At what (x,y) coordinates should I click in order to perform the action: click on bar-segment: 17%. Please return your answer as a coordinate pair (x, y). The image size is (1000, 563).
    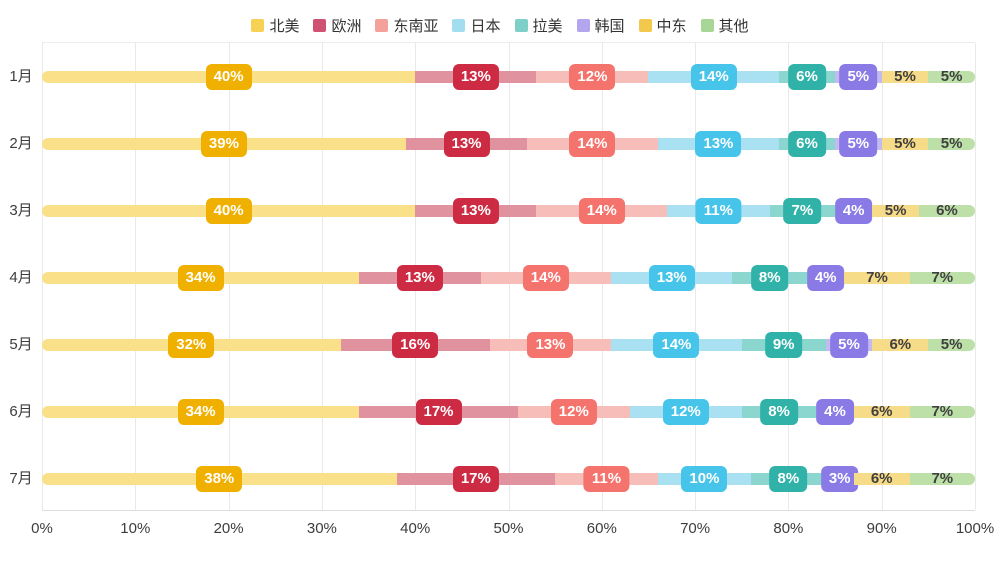
    Looking at the image, I should click on (476, 479).